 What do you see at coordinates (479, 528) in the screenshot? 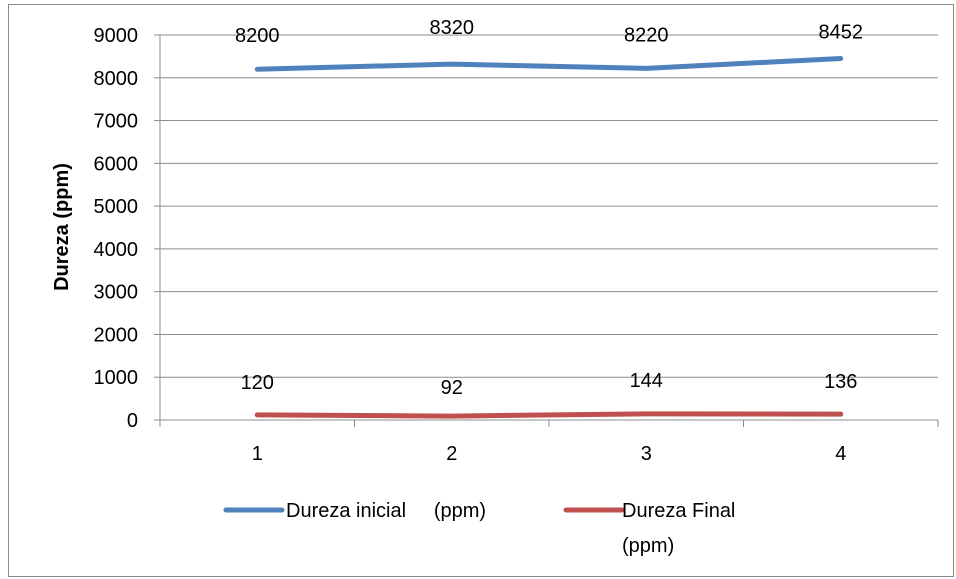
I see `legend: Dureza inicial (ppm) Dureza Final (ppm)` at bounding box center [479, 528].